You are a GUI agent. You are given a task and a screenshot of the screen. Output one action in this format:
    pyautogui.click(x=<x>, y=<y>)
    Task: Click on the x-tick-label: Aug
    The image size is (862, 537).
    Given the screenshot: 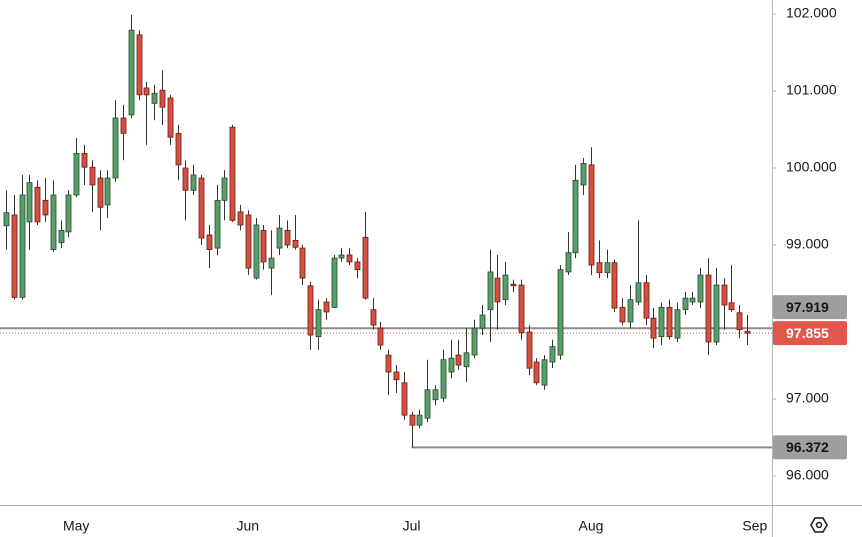 What is the action you would take?
    pyautogui.click(x=591, y=526)
    